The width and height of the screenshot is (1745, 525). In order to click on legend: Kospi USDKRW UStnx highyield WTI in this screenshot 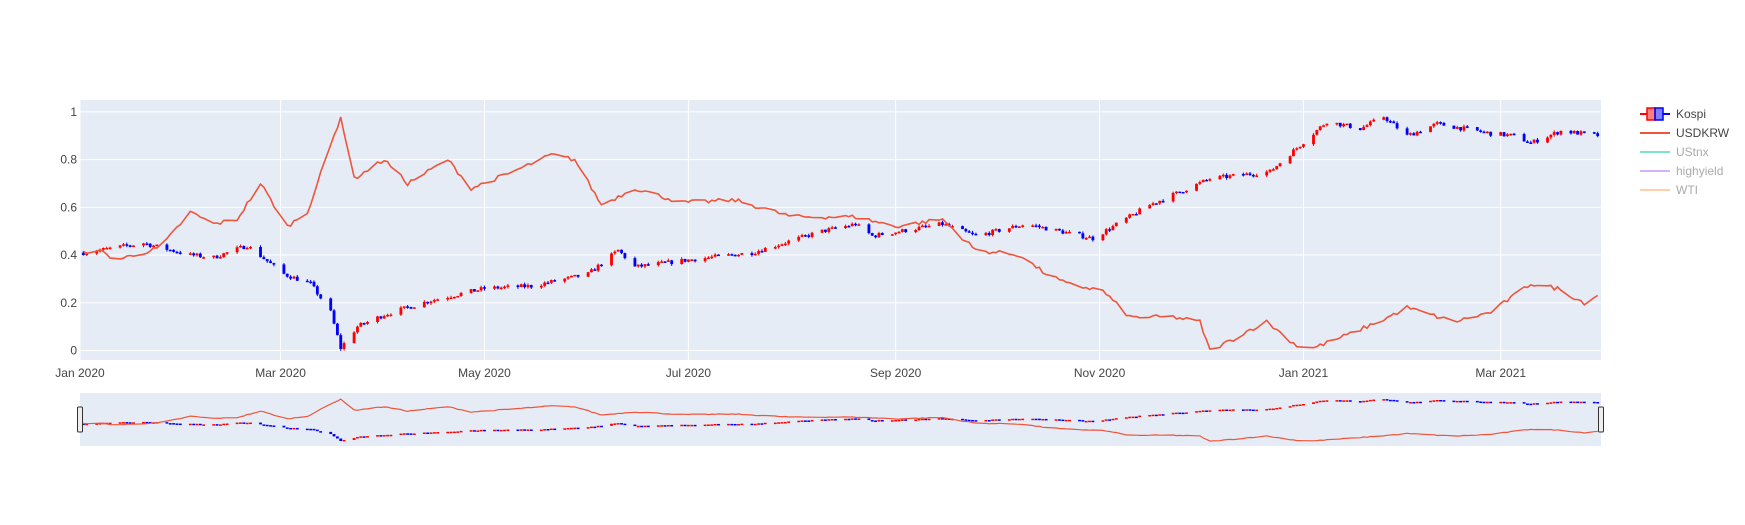, I will do `click(1685, 152)`.